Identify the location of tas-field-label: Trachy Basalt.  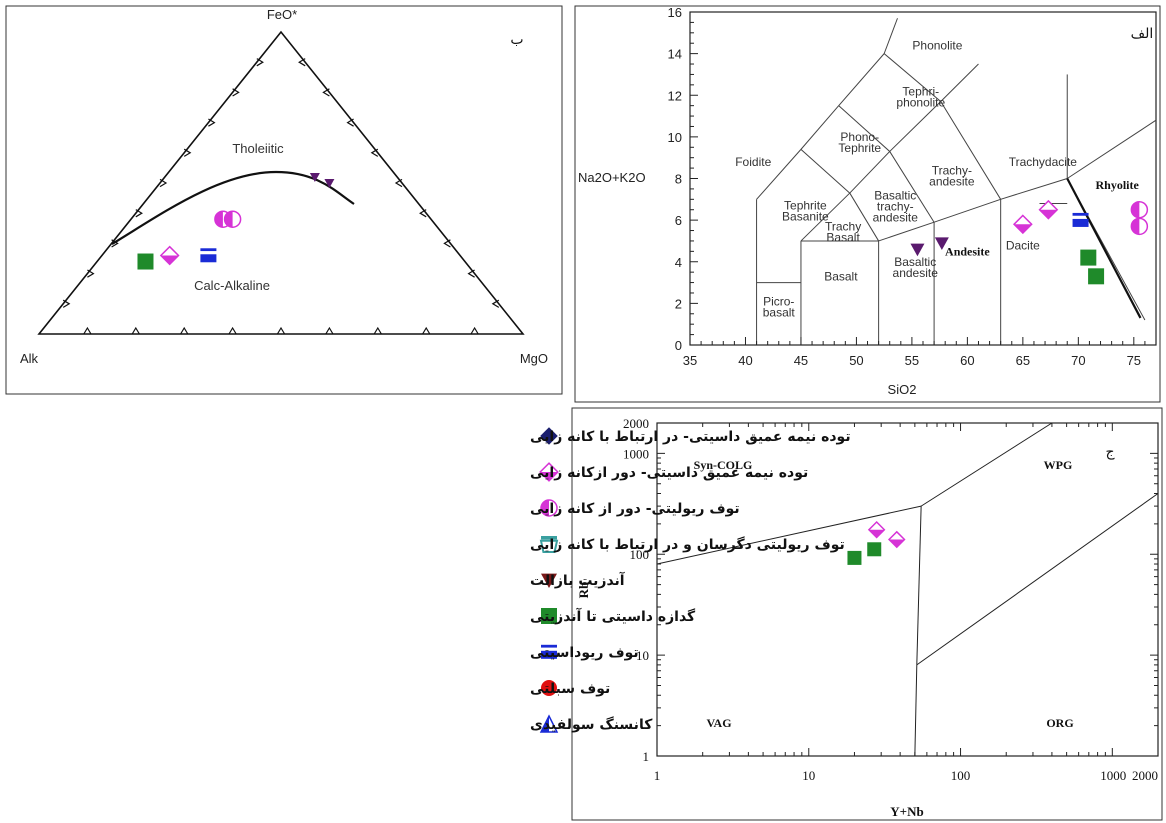
(843, 232).